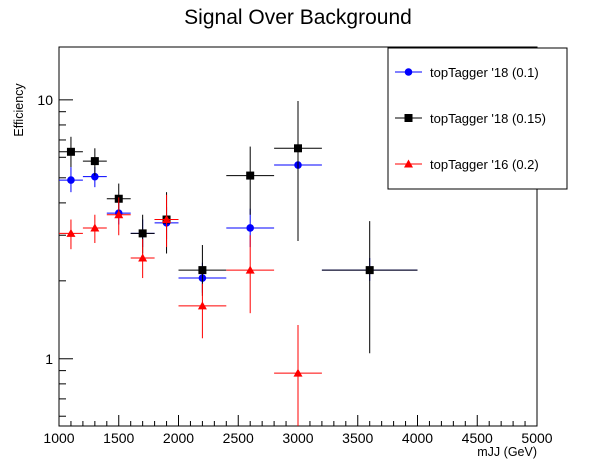  I want to click on x-tick-label: 3500, so click(357, 438).